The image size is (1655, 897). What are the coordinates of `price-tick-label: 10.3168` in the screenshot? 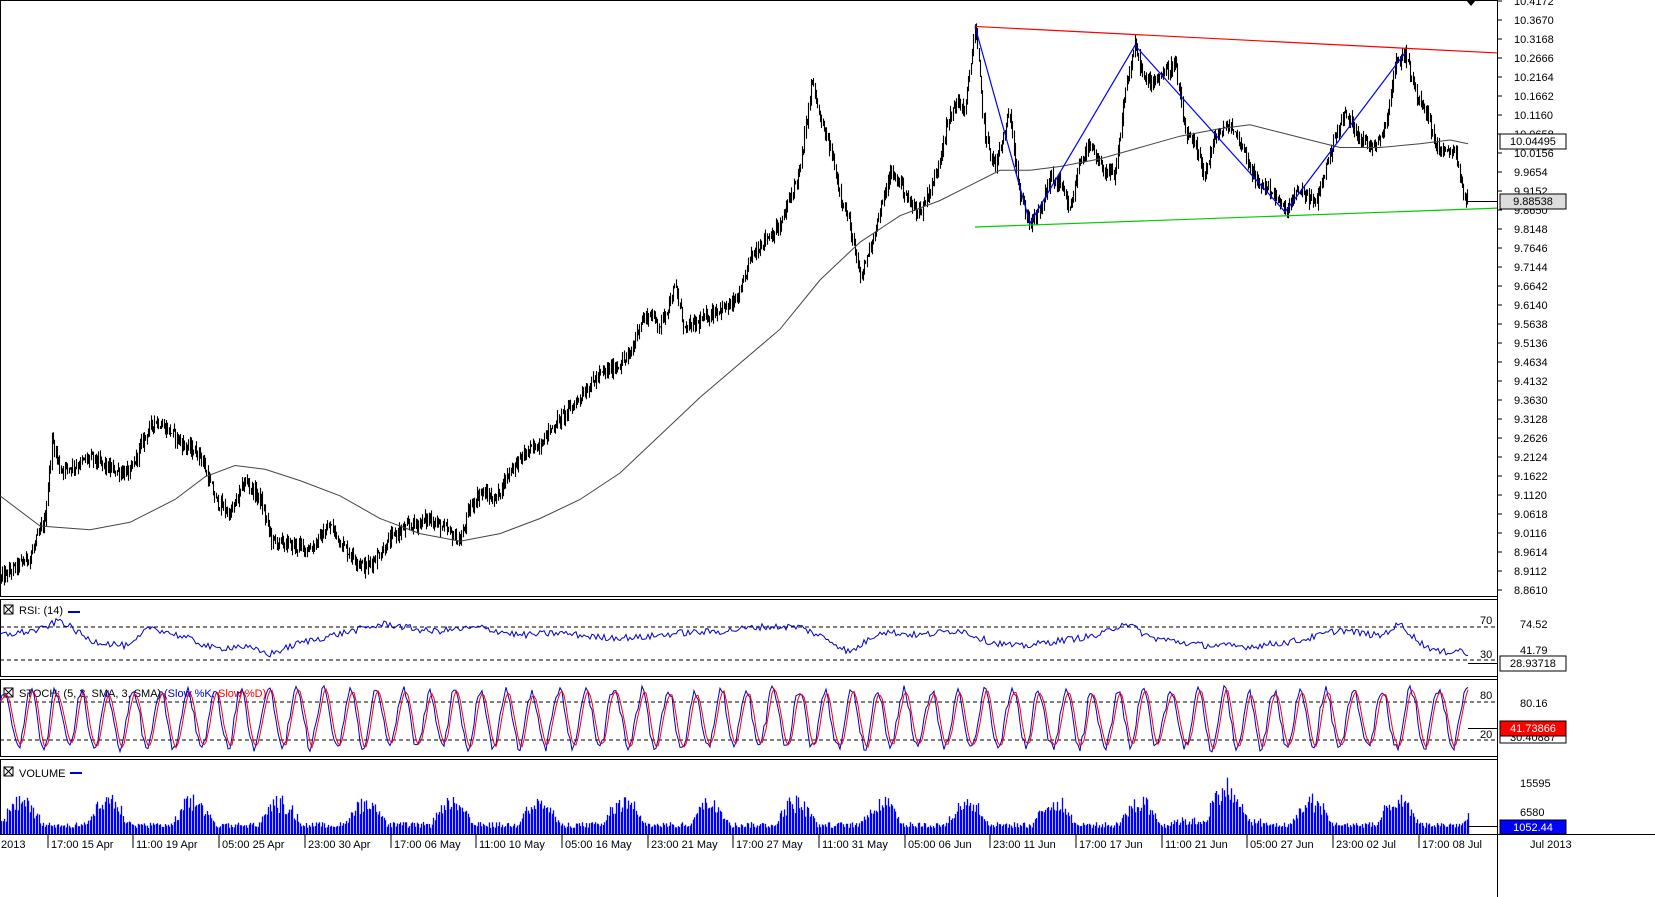 It's located at (1534, 40).